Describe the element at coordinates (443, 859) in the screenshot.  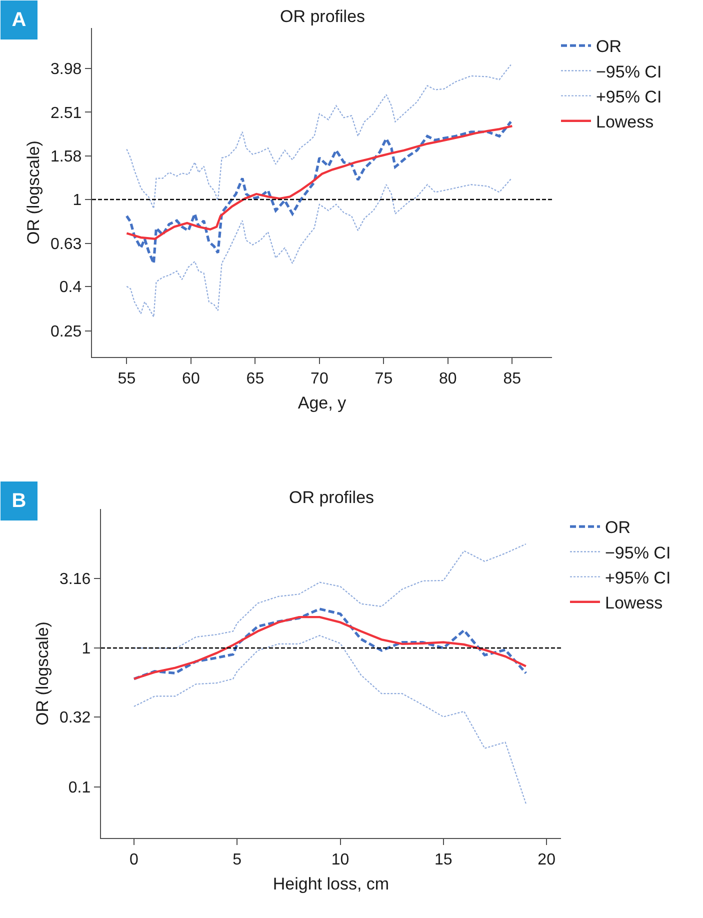
I see `x-tick-label: 15` at that location.